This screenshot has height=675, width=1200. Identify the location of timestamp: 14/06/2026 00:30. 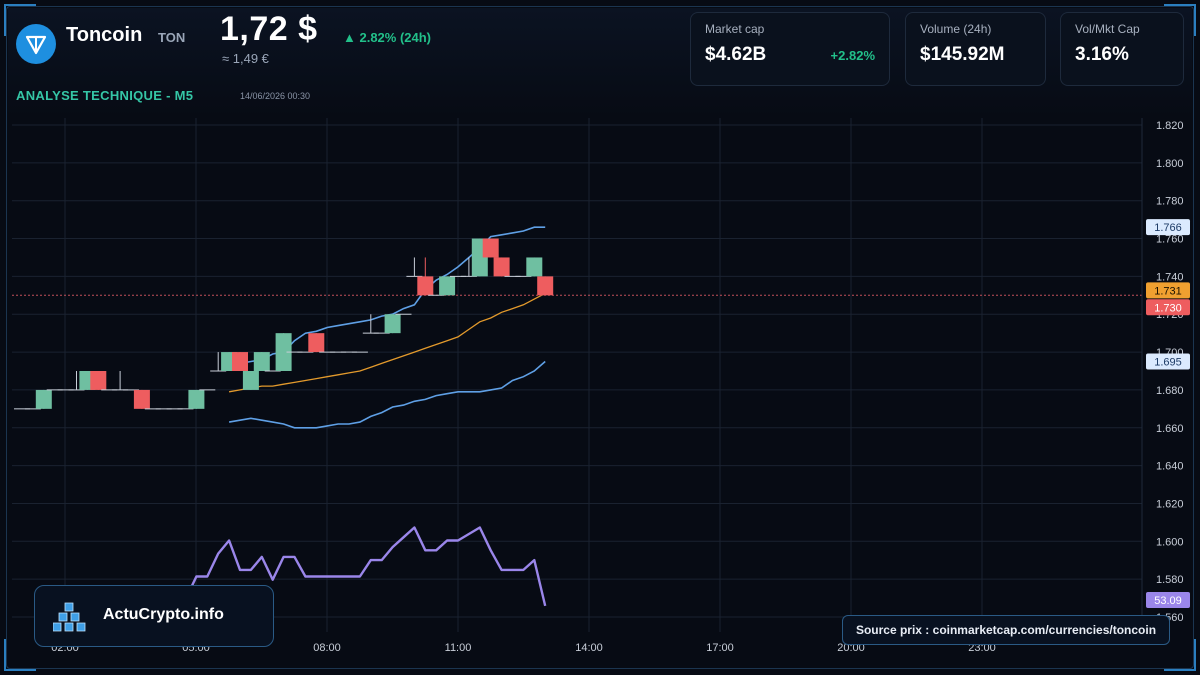
(275, 96).